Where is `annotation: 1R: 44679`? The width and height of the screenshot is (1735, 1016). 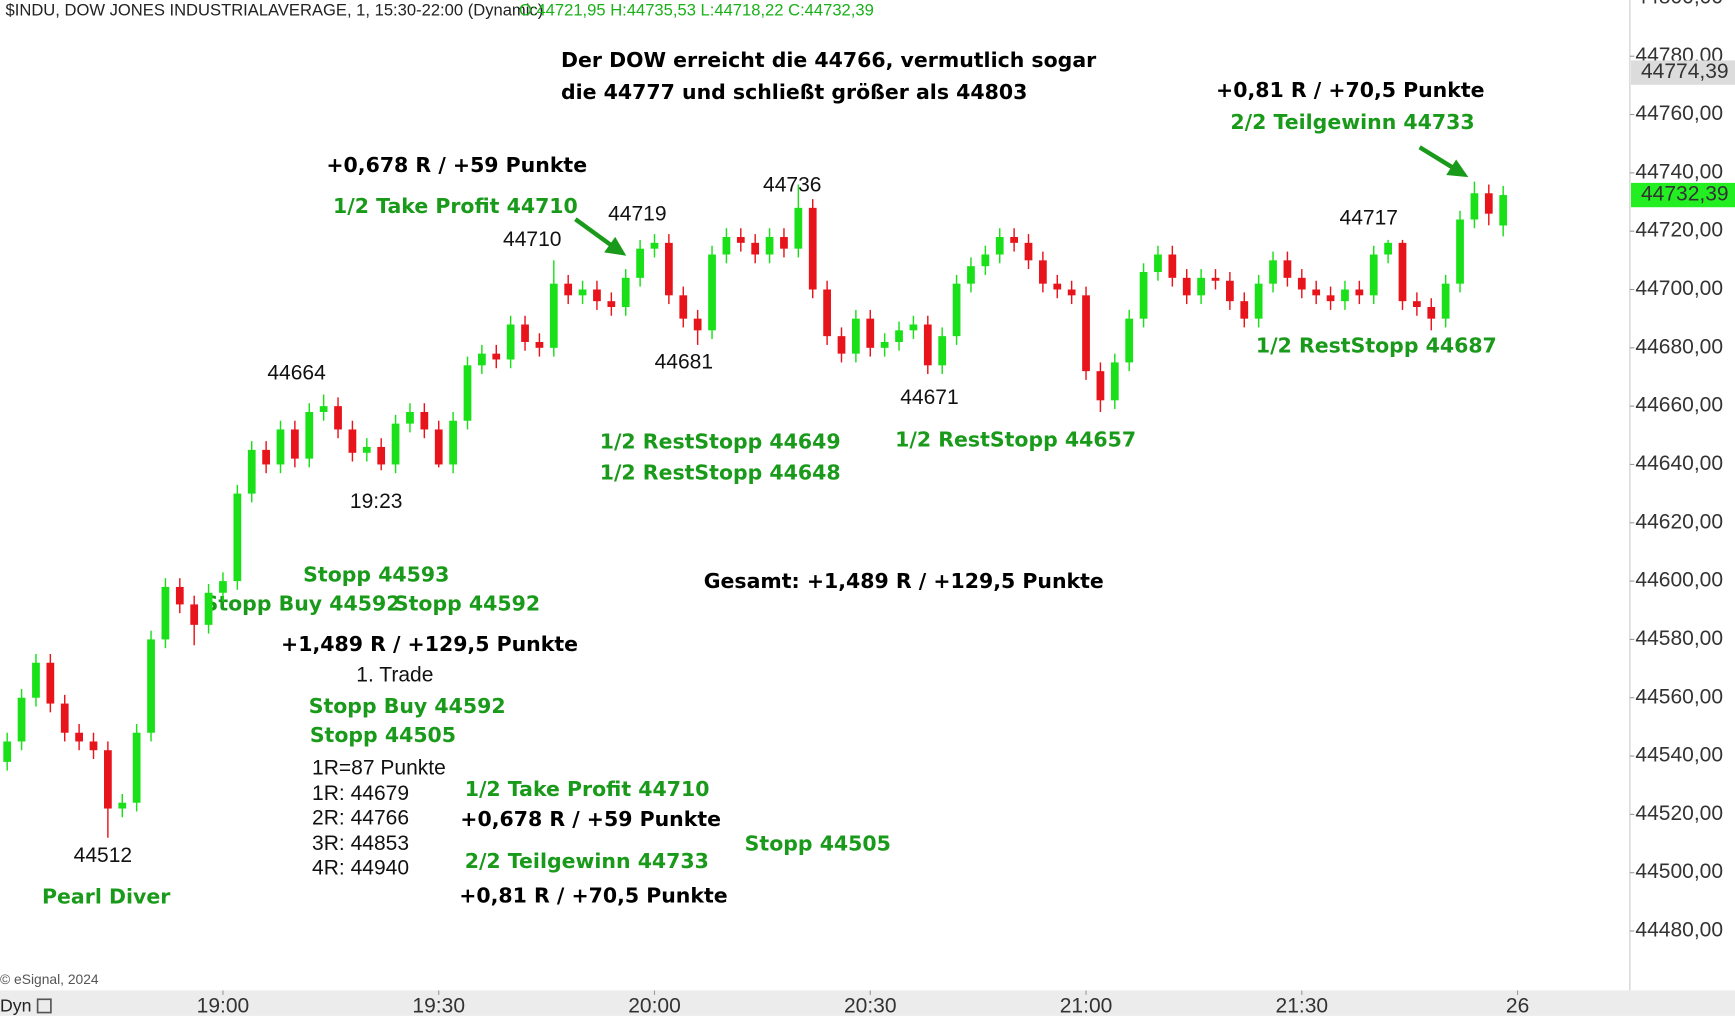 annotation: 1R: 44679 is located at coordinates (360, 793).